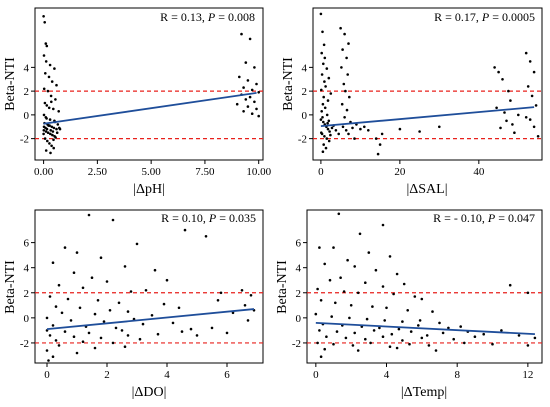 This screenshot has height=407, width=550. What do you see at coordinates (400, 172) in the screenshot?
I see `x-tick-label: 20` at bounding box center [400, 172].